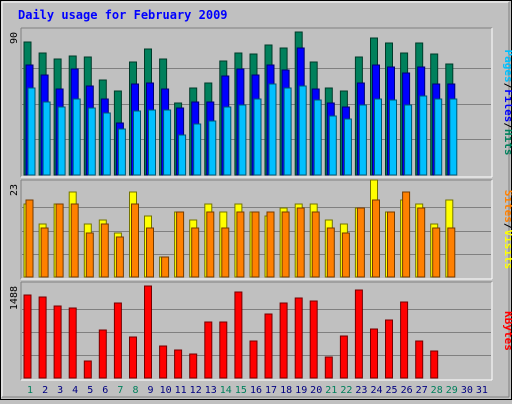 The image size is (512, 404). Describe the element at coordinates (166, 390) in the screenshot. I see `x-label-10: 10` at that location.